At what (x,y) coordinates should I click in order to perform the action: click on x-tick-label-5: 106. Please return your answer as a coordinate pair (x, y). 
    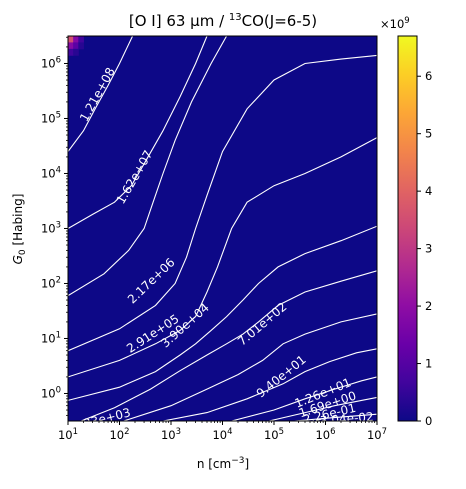
    Looking at the image, I should click on (325, 434).